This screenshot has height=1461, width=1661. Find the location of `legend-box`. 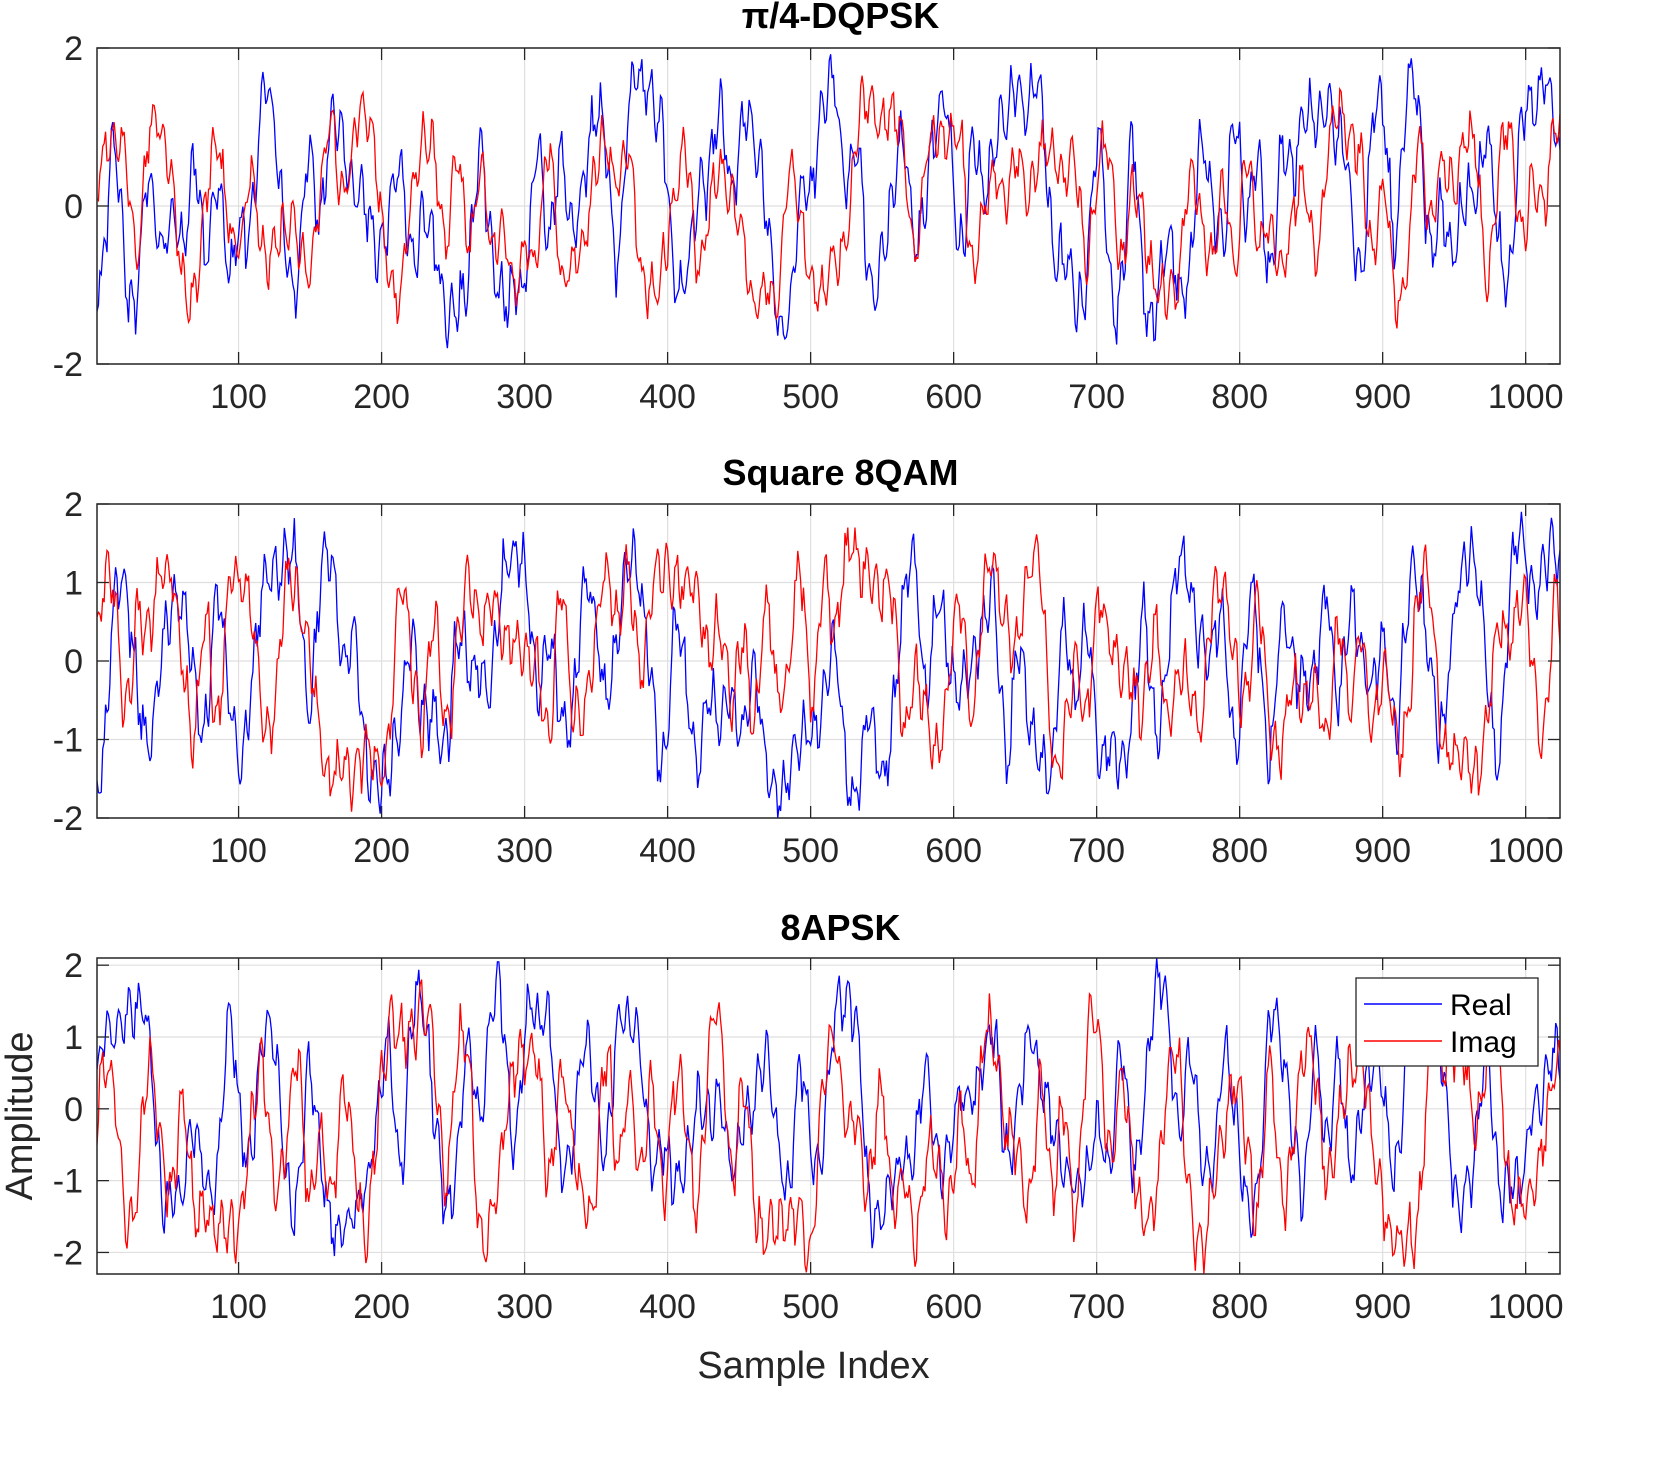

legend-box is located at coordinates (1447, 1022).